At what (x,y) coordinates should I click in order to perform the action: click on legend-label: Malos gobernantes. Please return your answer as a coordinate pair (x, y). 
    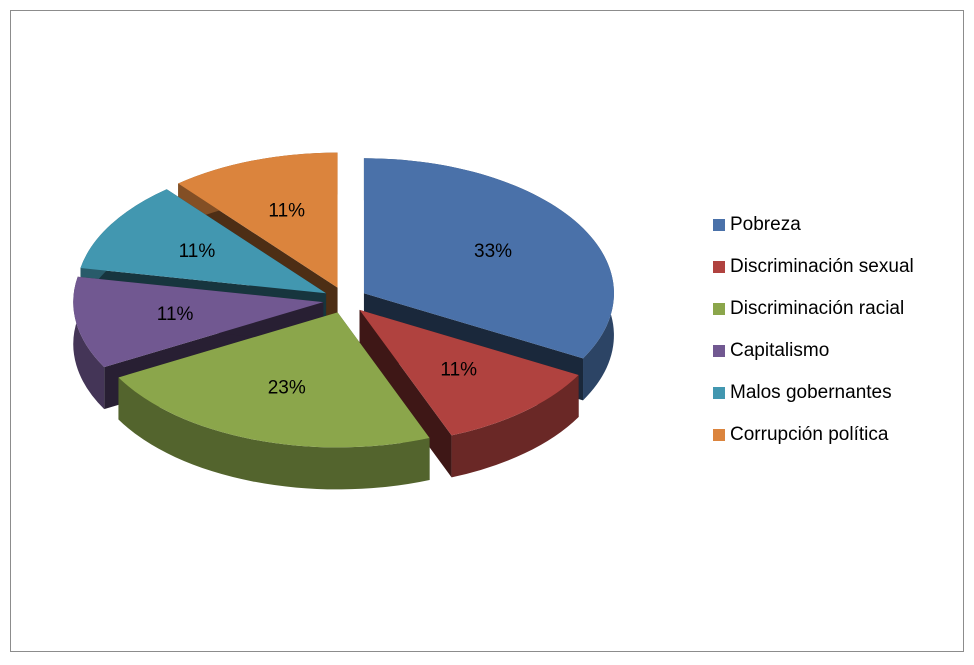
    Looking at the image, I should click on (811, 392).